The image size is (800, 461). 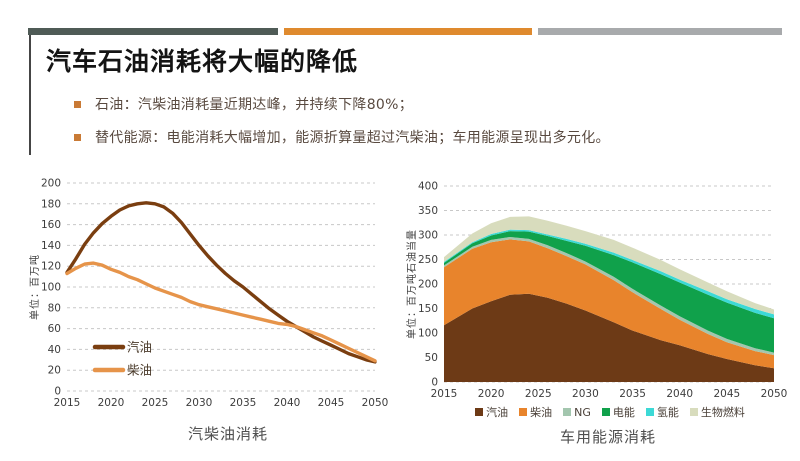 I want to click on y-tick-label: 160, so click(x=51, y=225).